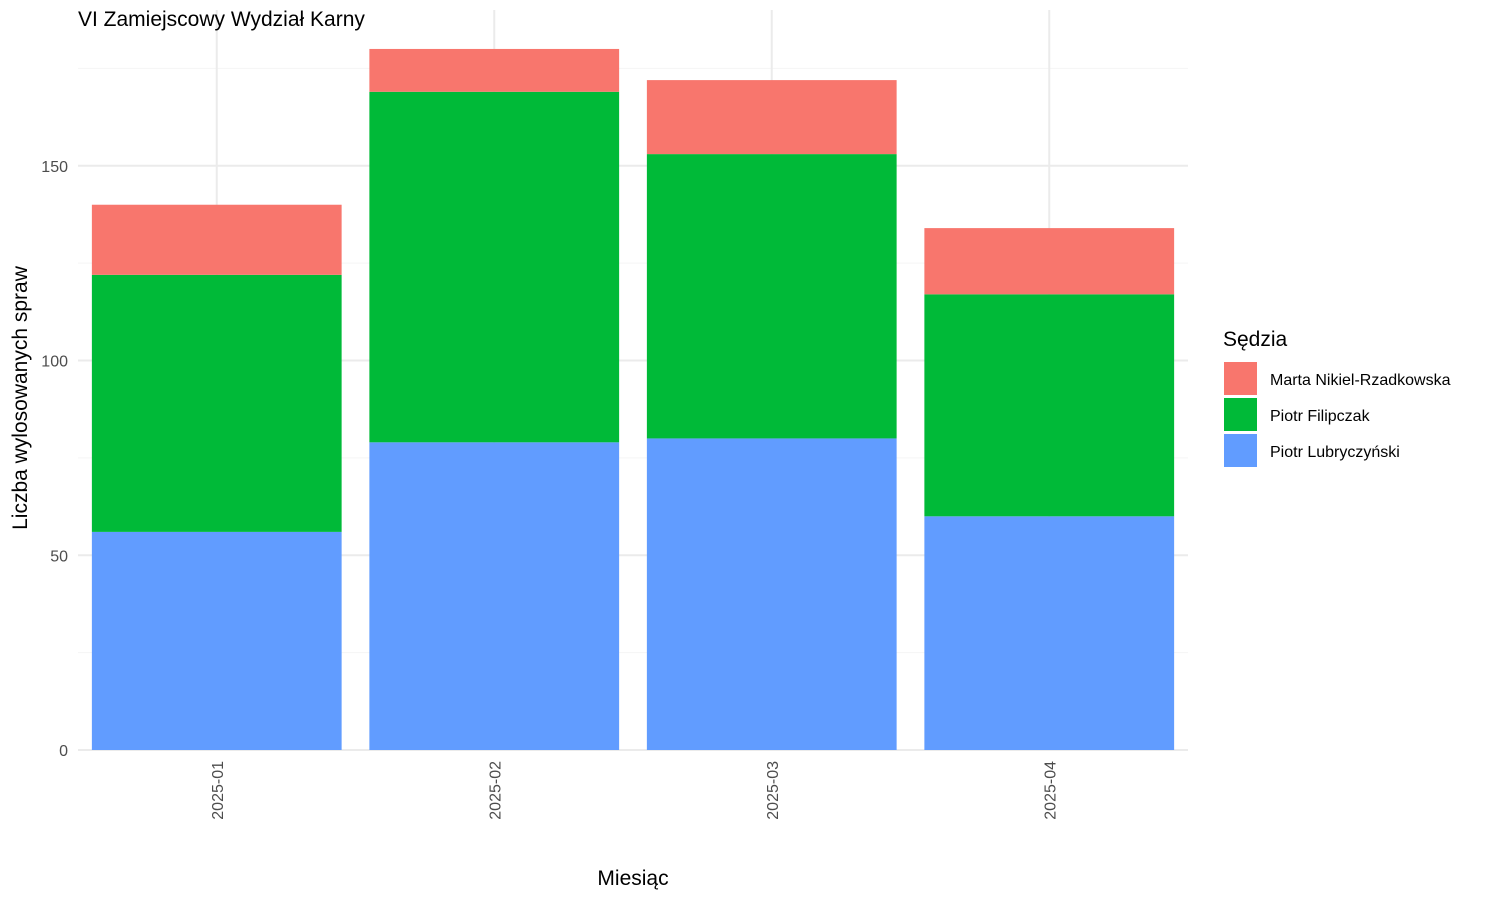 Image resolution: width=1500 pixels, height=900 pixels. Describe the element at coordinates (221, 19) in the screenshot. I see `chart-title: VI Zamiejscowy Wydział Karny` at that location.